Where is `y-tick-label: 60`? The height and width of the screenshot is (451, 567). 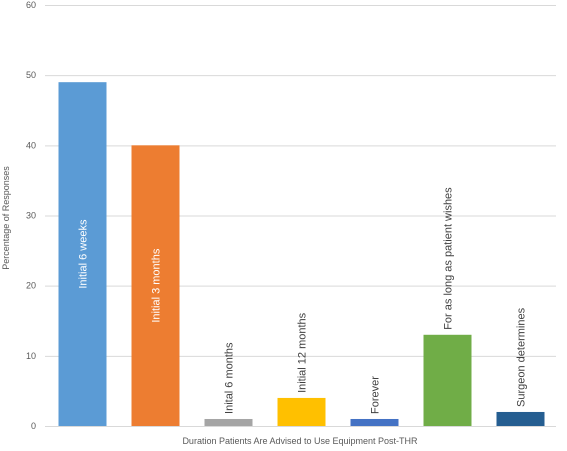 y-tick-label: 60 is located at coordinates (31, 5).